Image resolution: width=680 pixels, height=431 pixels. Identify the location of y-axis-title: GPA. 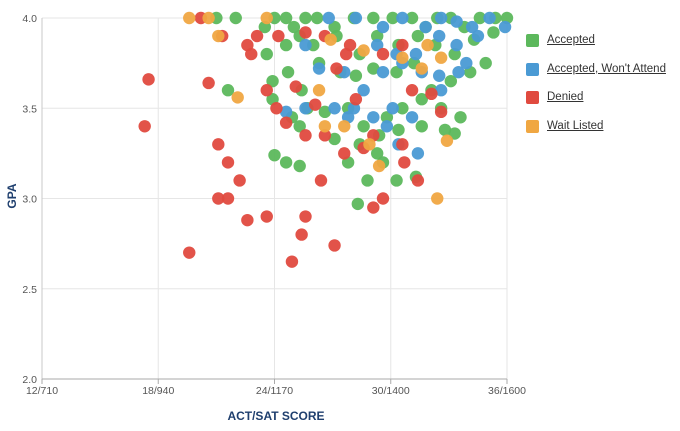
(12, 195).